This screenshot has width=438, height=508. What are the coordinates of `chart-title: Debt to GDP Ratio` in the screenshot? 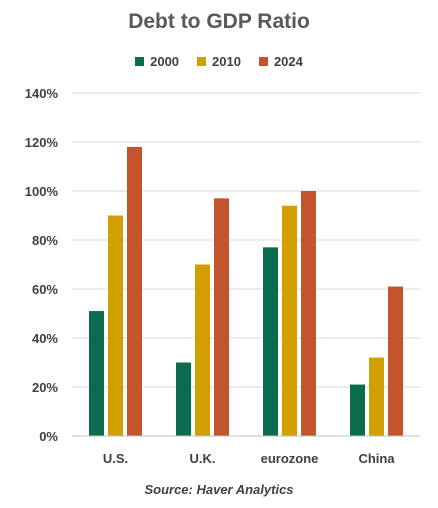 It's located at (219, 21).